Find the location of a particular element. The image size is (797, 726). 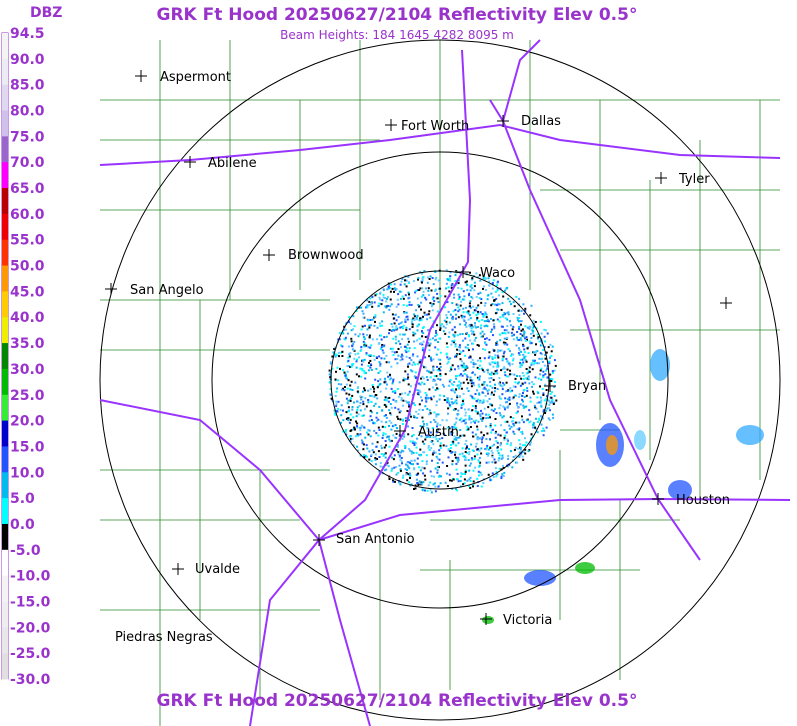

color-swatch is located at coordinates (5, 123).